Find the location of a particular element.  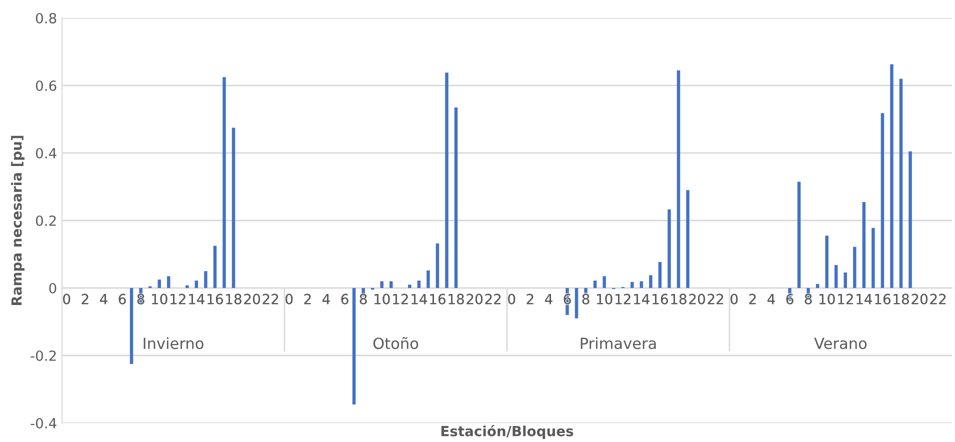

y-tick-label: 0 is located at coordinates (52, 288).